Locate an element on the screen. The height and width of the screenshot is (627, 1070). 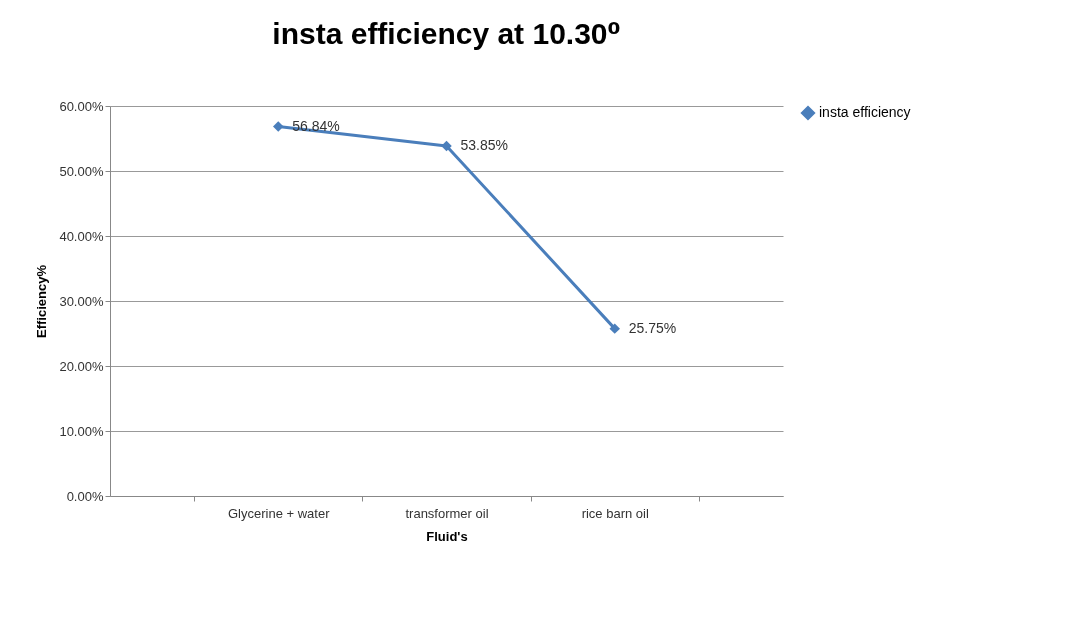
y-tick-label: 30.00% is located at coordinates (81, 301).